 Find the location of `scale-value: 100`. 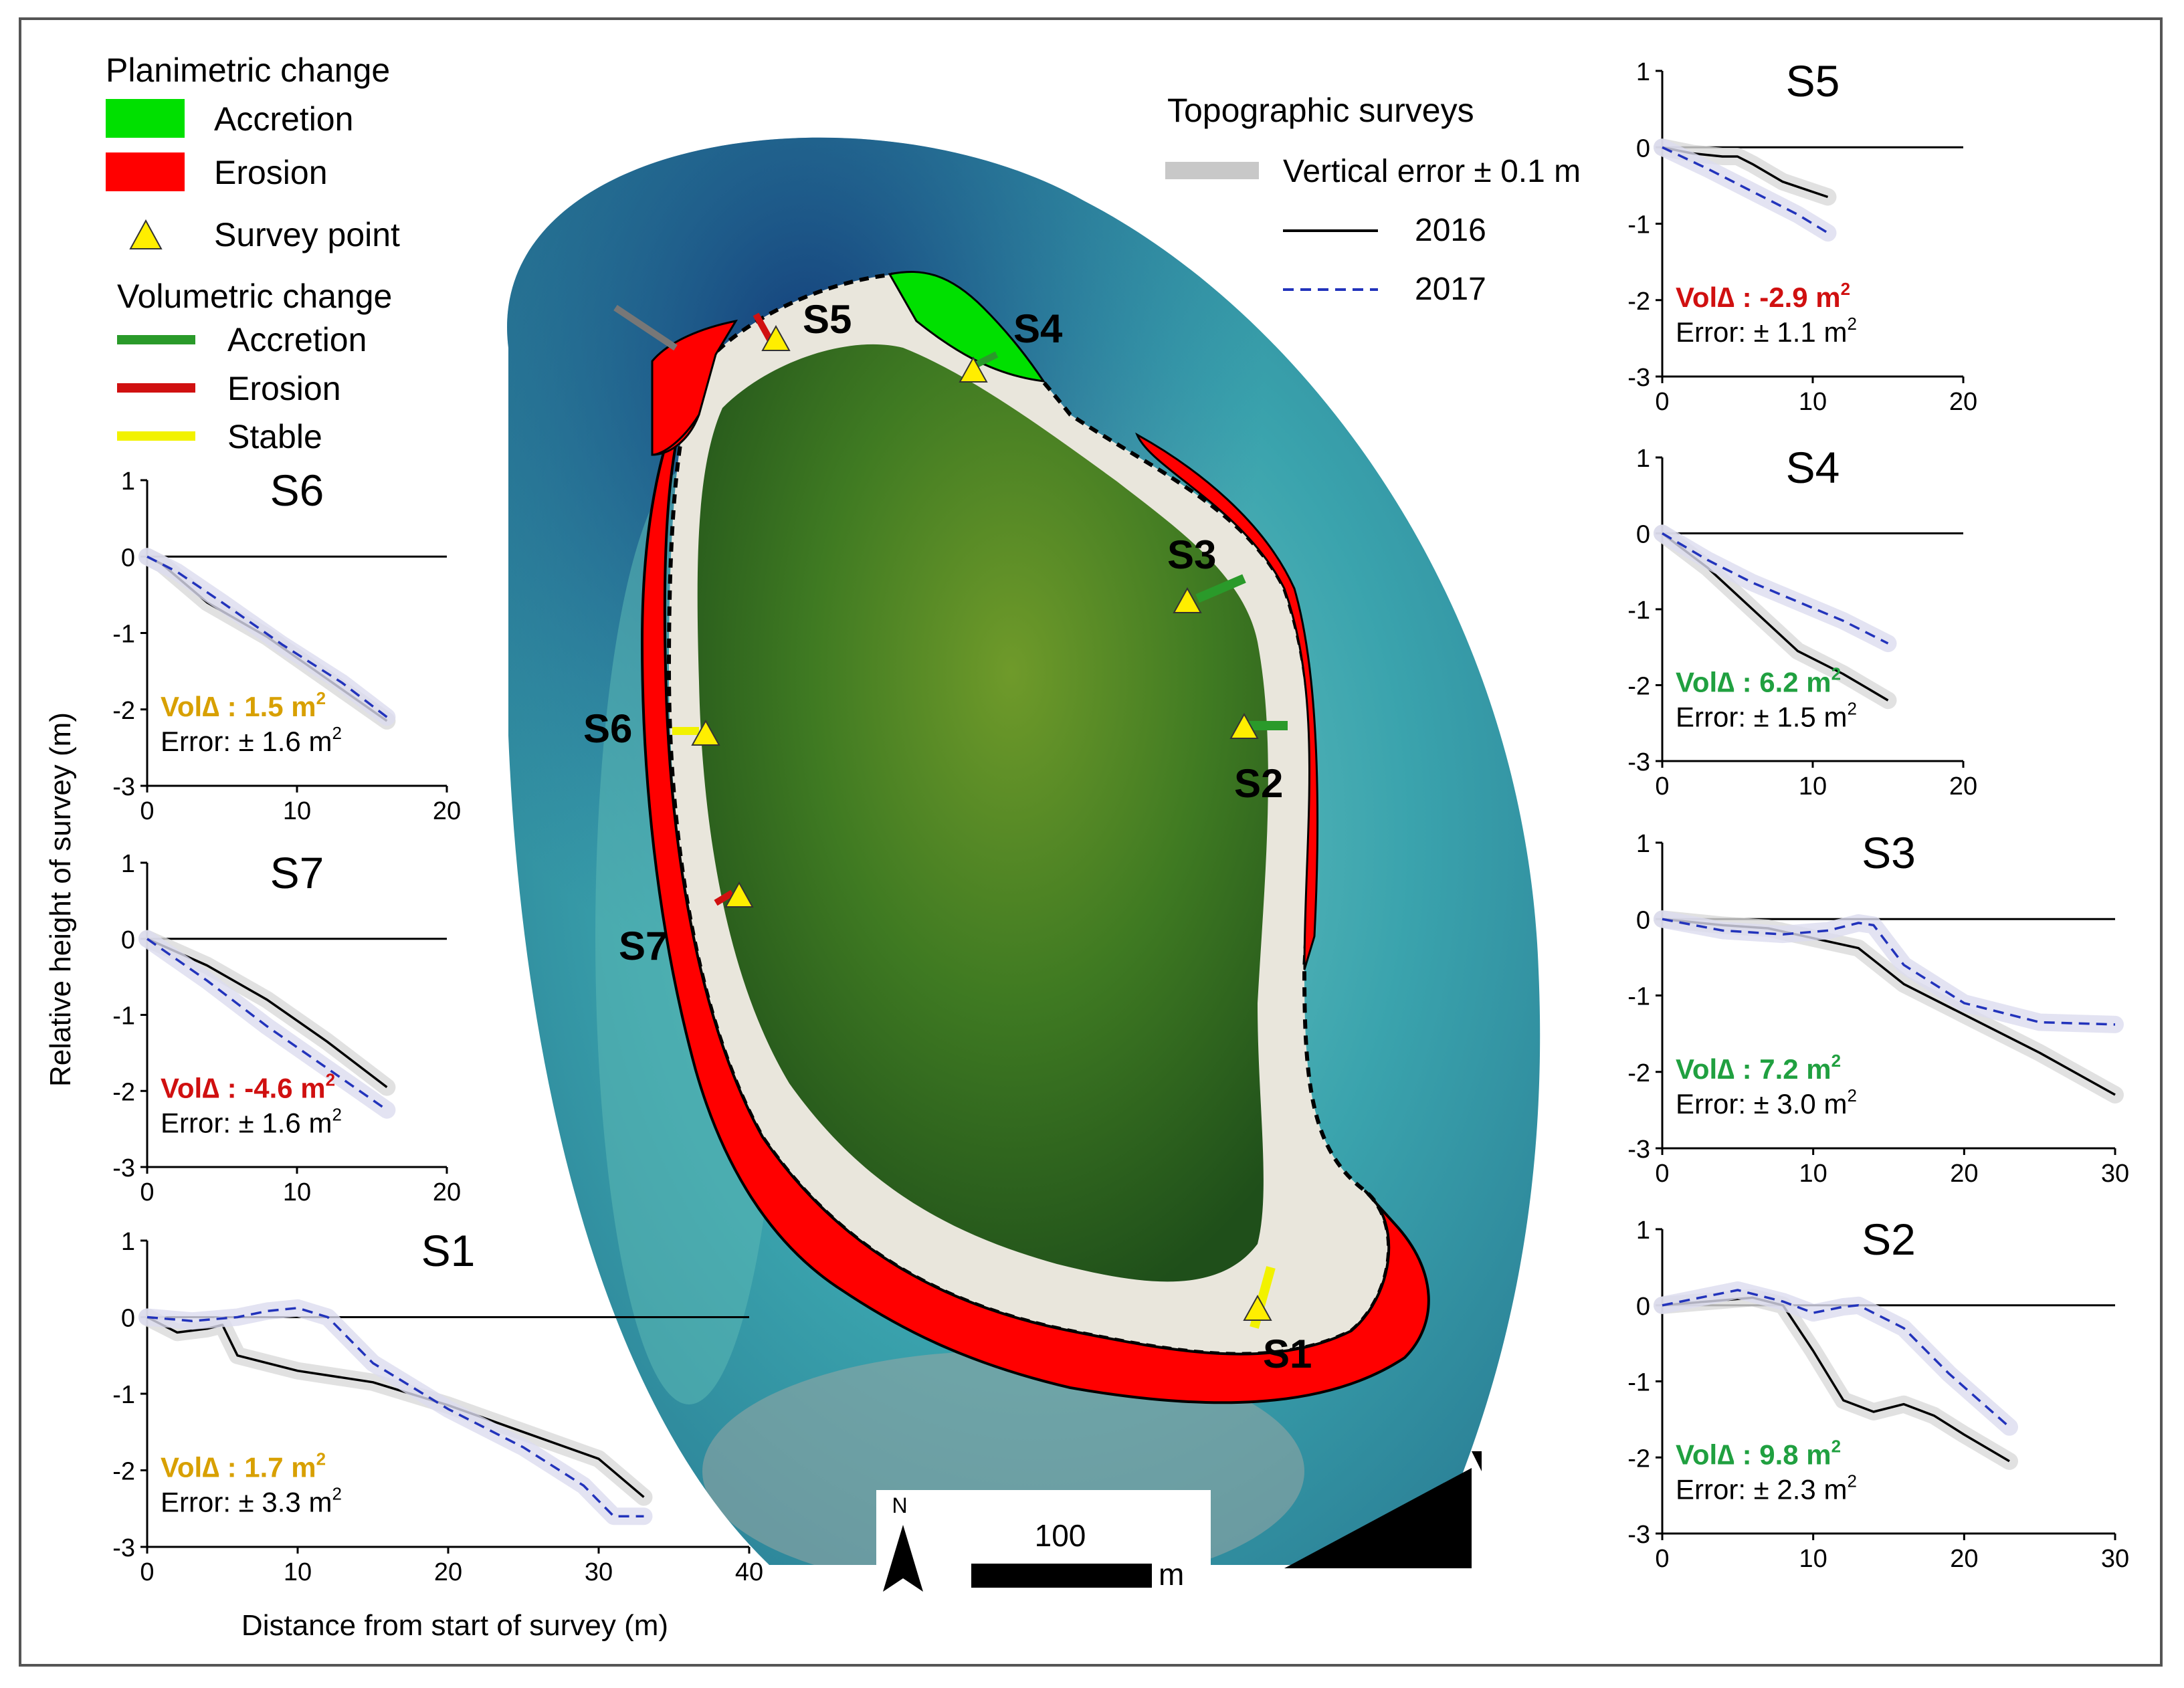

scale-value: 100 is located at coordinates (1060, 1536).